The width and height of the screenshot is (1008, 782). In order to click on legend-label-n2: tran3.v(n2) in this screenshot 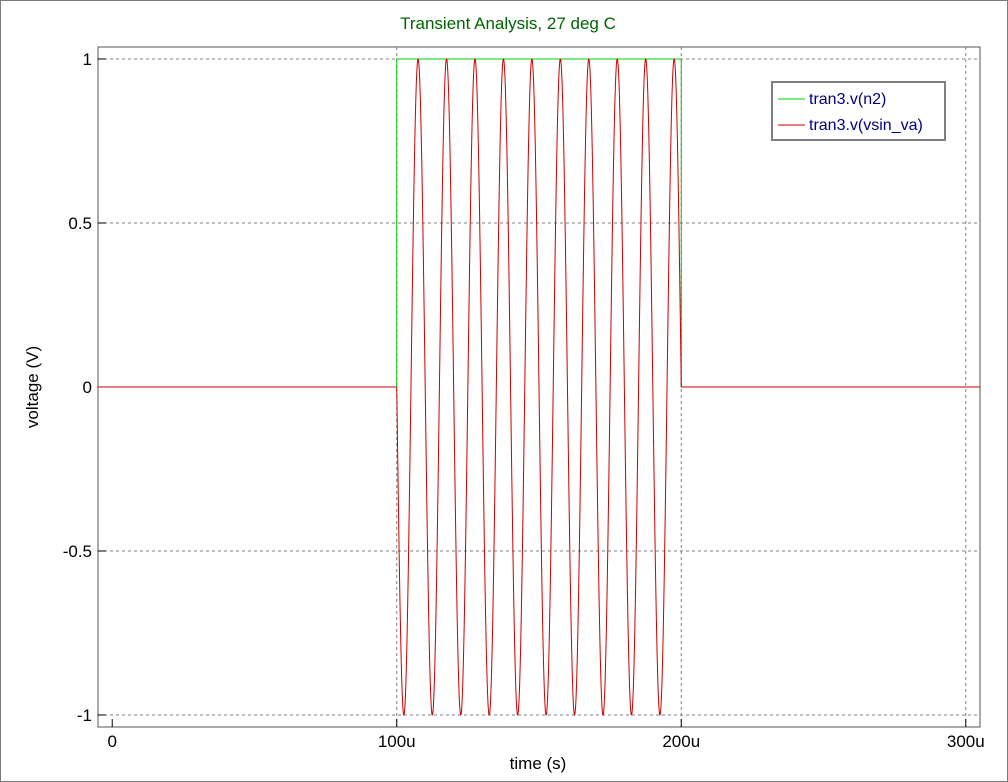, I will do `click(847, 99)`.